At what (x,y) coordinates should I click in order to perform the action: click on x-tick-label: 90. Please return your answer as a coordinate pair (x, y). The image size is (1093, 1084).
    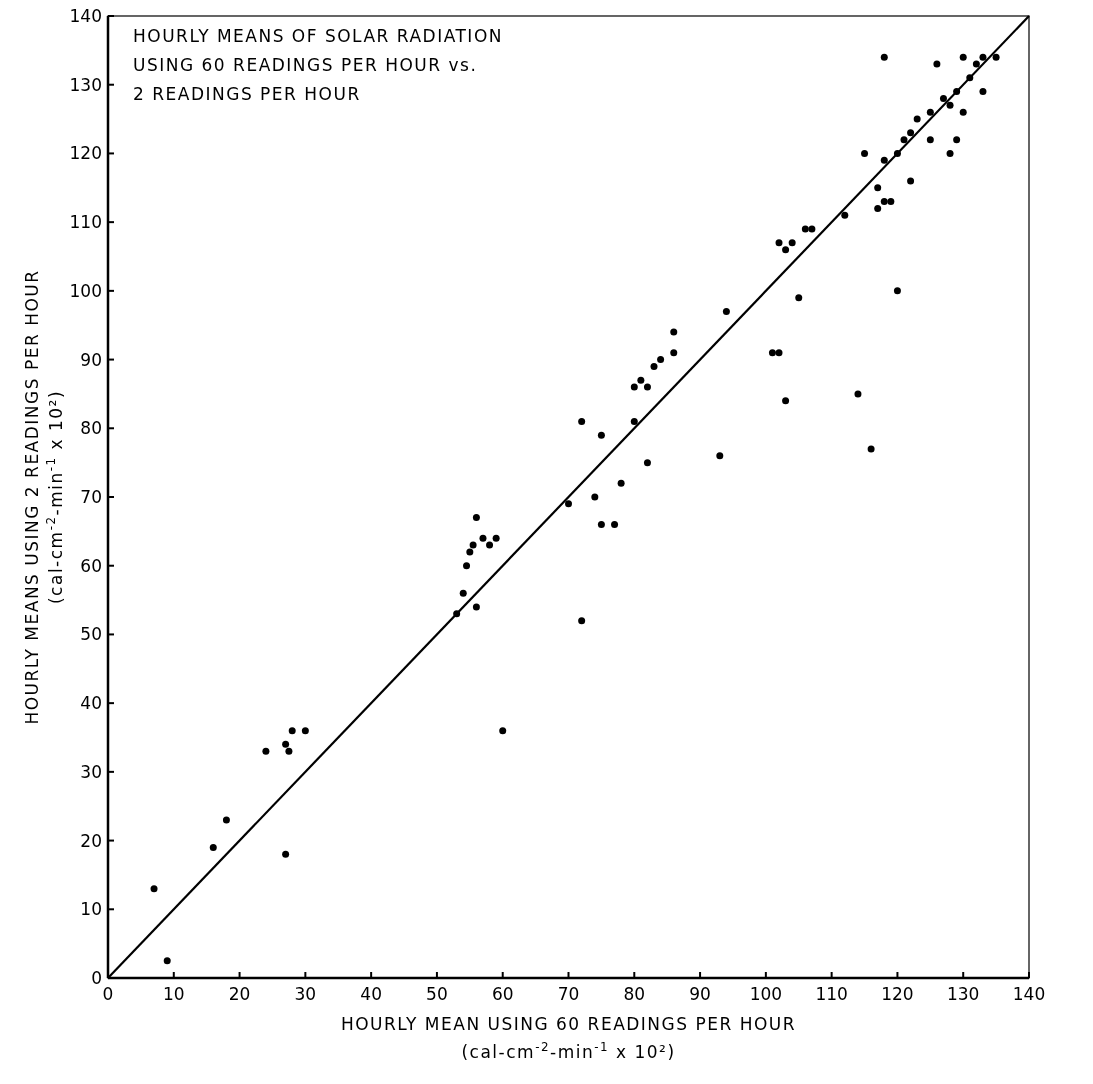
    Looking at the image, I should click on (700, 994).